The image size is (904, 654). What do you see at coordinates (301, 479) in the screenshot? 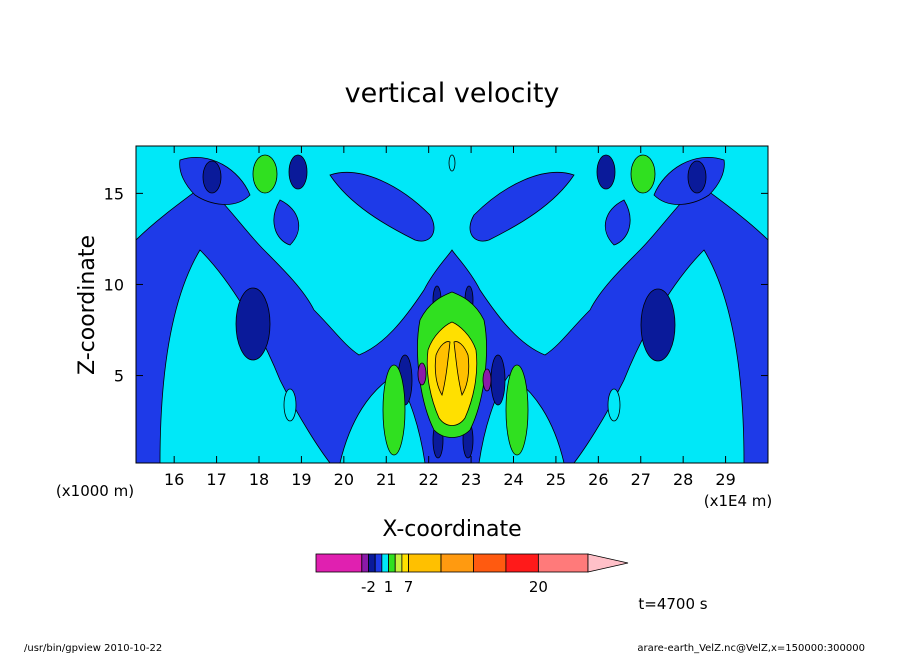
I see `x-tick-label: 19` at bounding box center [301, 479].